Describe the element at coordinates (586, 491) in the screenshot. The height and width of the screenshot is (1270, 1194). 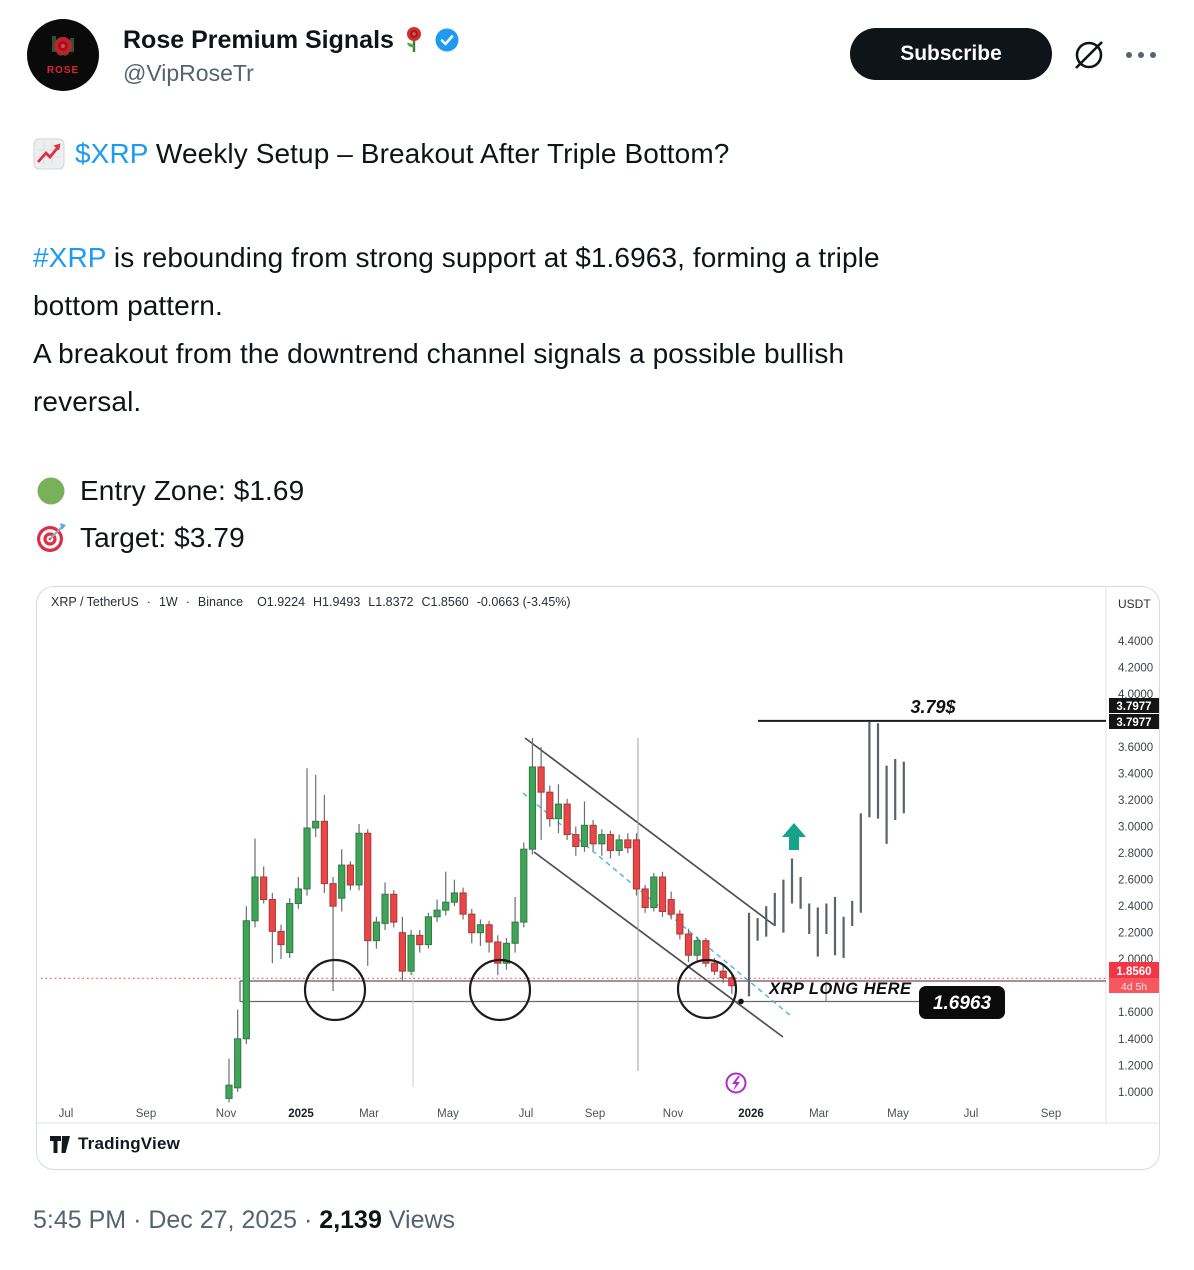
I see `entry-zone-row: Entry Zone: $1.69` at that location.